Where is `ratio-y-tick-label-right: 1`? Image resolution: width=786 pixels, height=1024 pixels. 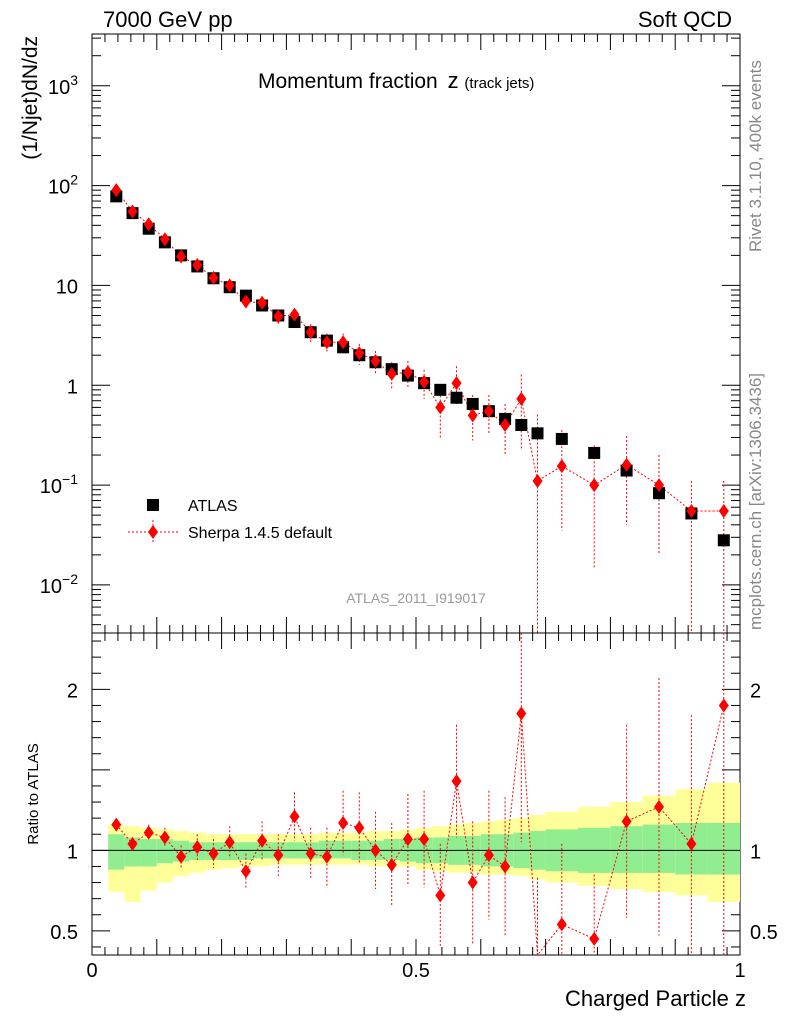 ratio-y-tick-label-right: 1 is located at coordinates (755, 852).